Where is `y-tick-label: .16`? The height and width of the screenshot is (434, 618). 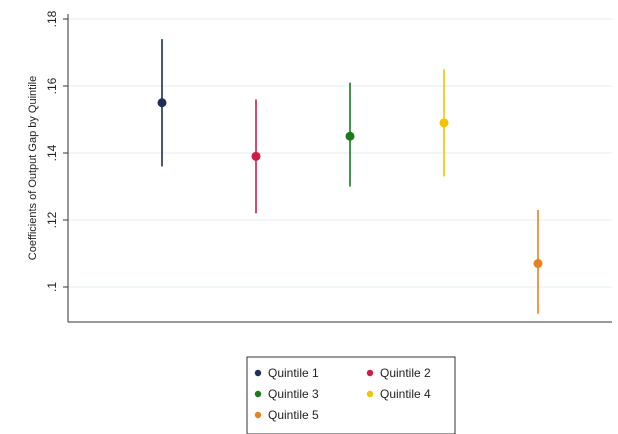
y-tick-label: .16 is located at coordinates (52, 85).